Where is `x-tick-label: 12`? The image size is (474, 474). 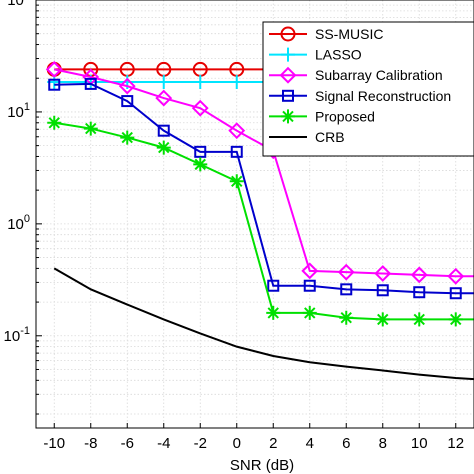 x-tick-label: 12 is located at coordinates (455, 443).